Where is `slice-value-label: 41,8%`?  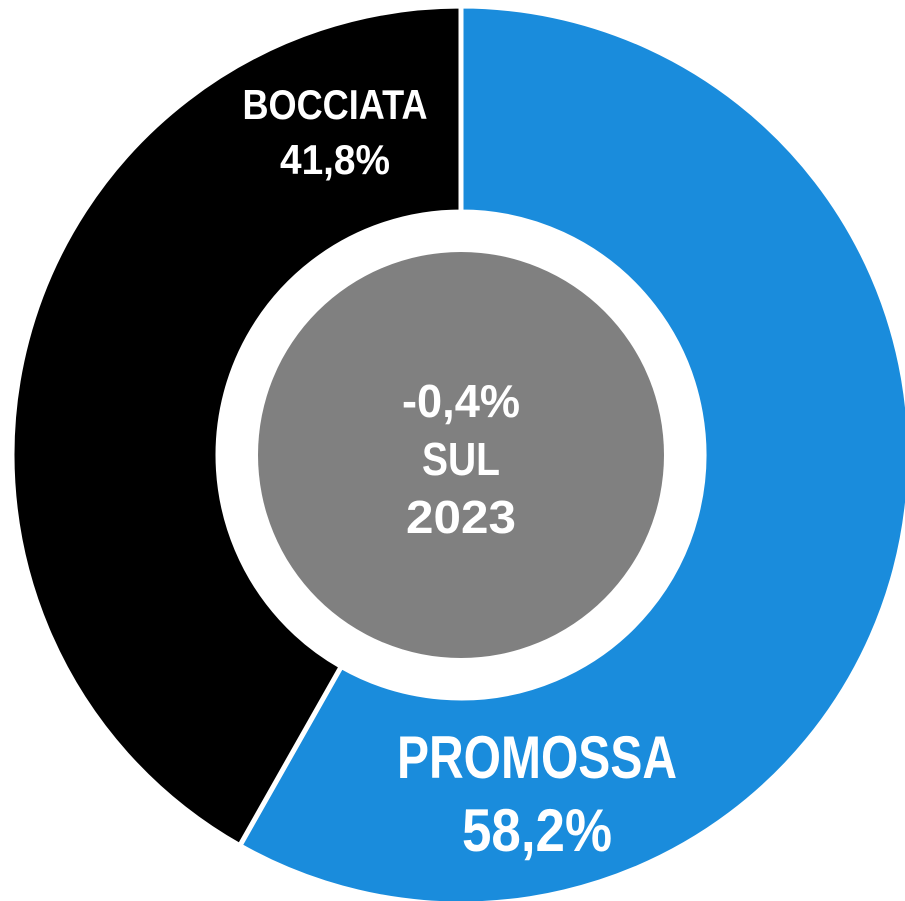
slice-value-label: 41,8% is located at coordinates (335, 159).